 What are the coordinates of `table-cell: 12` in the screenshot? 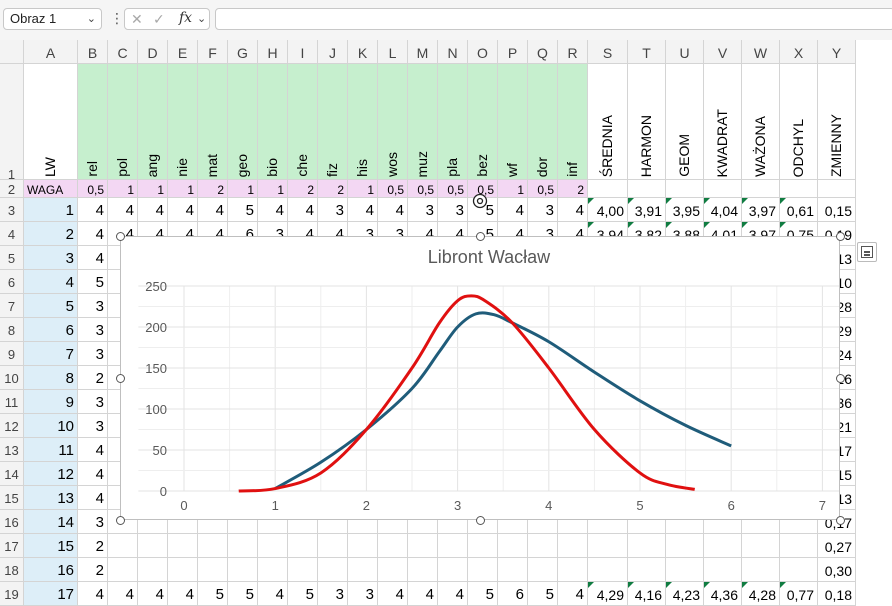 It's located at (51, 474).